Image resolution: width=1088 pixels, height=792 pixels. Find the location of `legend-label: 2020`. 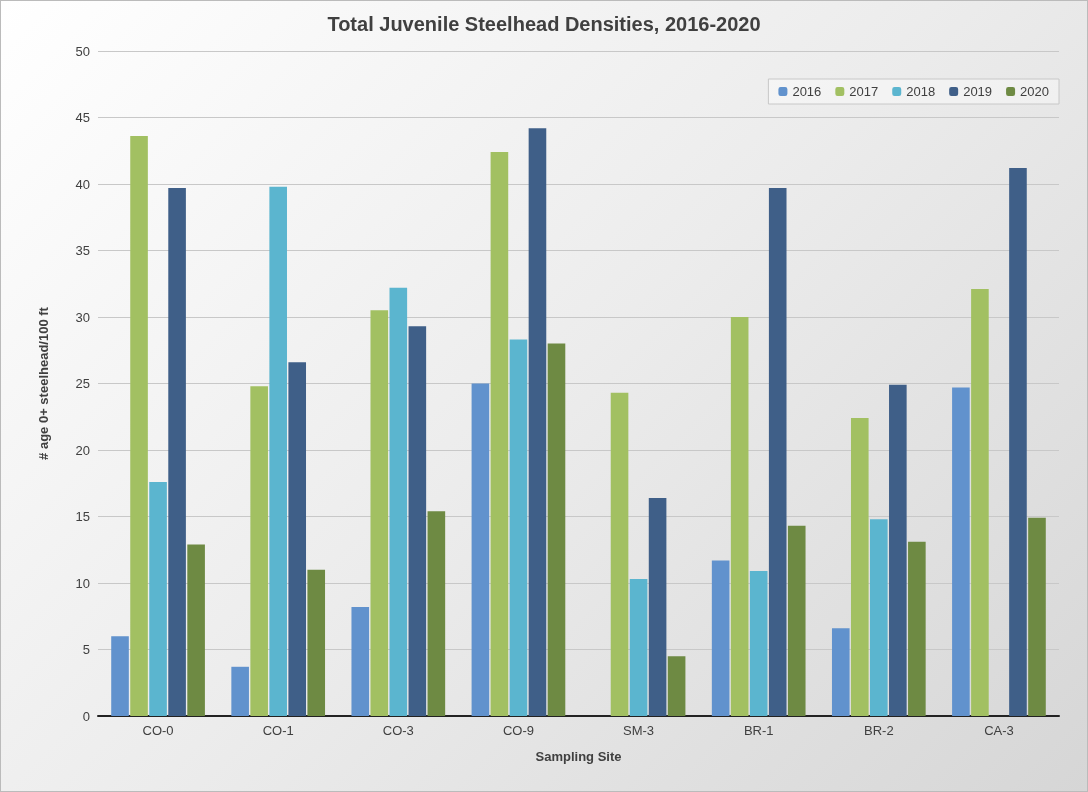

legend-label: 2020 is located at coordinates (1034, 91).